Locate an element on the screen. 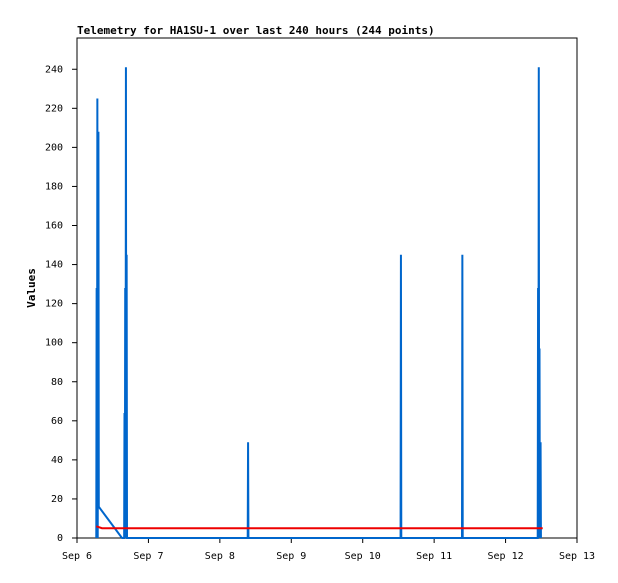  y-tick-label: 180 is located at coordinates (54, 186).